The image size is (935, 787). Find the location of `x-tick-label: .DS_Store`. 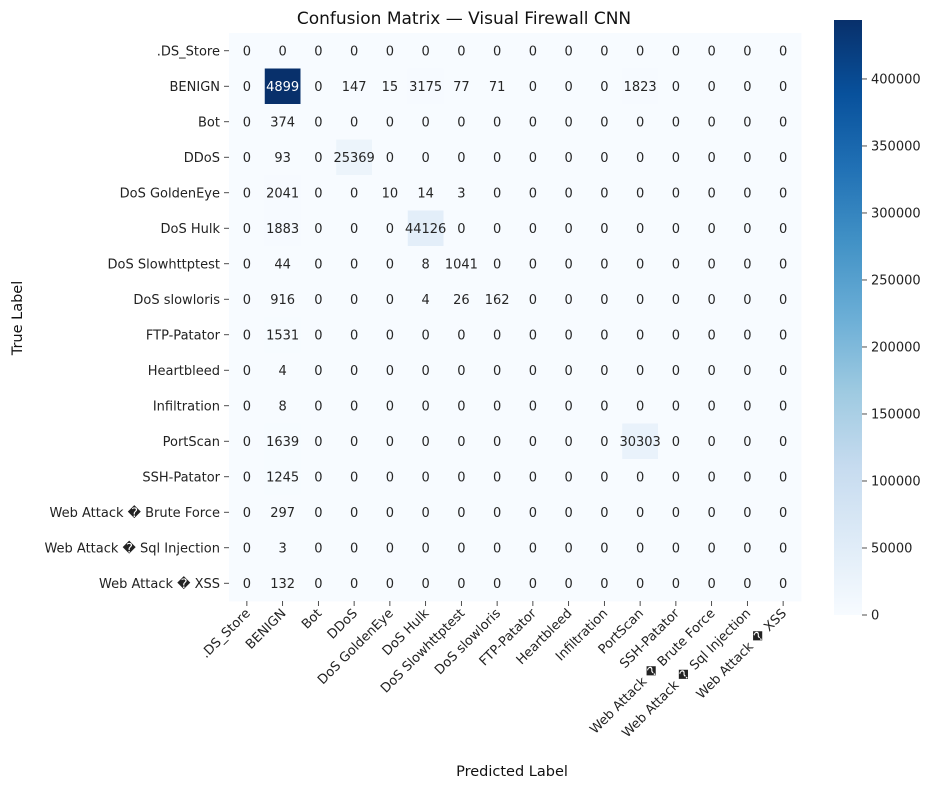

x-tick-label: .DS_Store is located at coordinates (225, 633).